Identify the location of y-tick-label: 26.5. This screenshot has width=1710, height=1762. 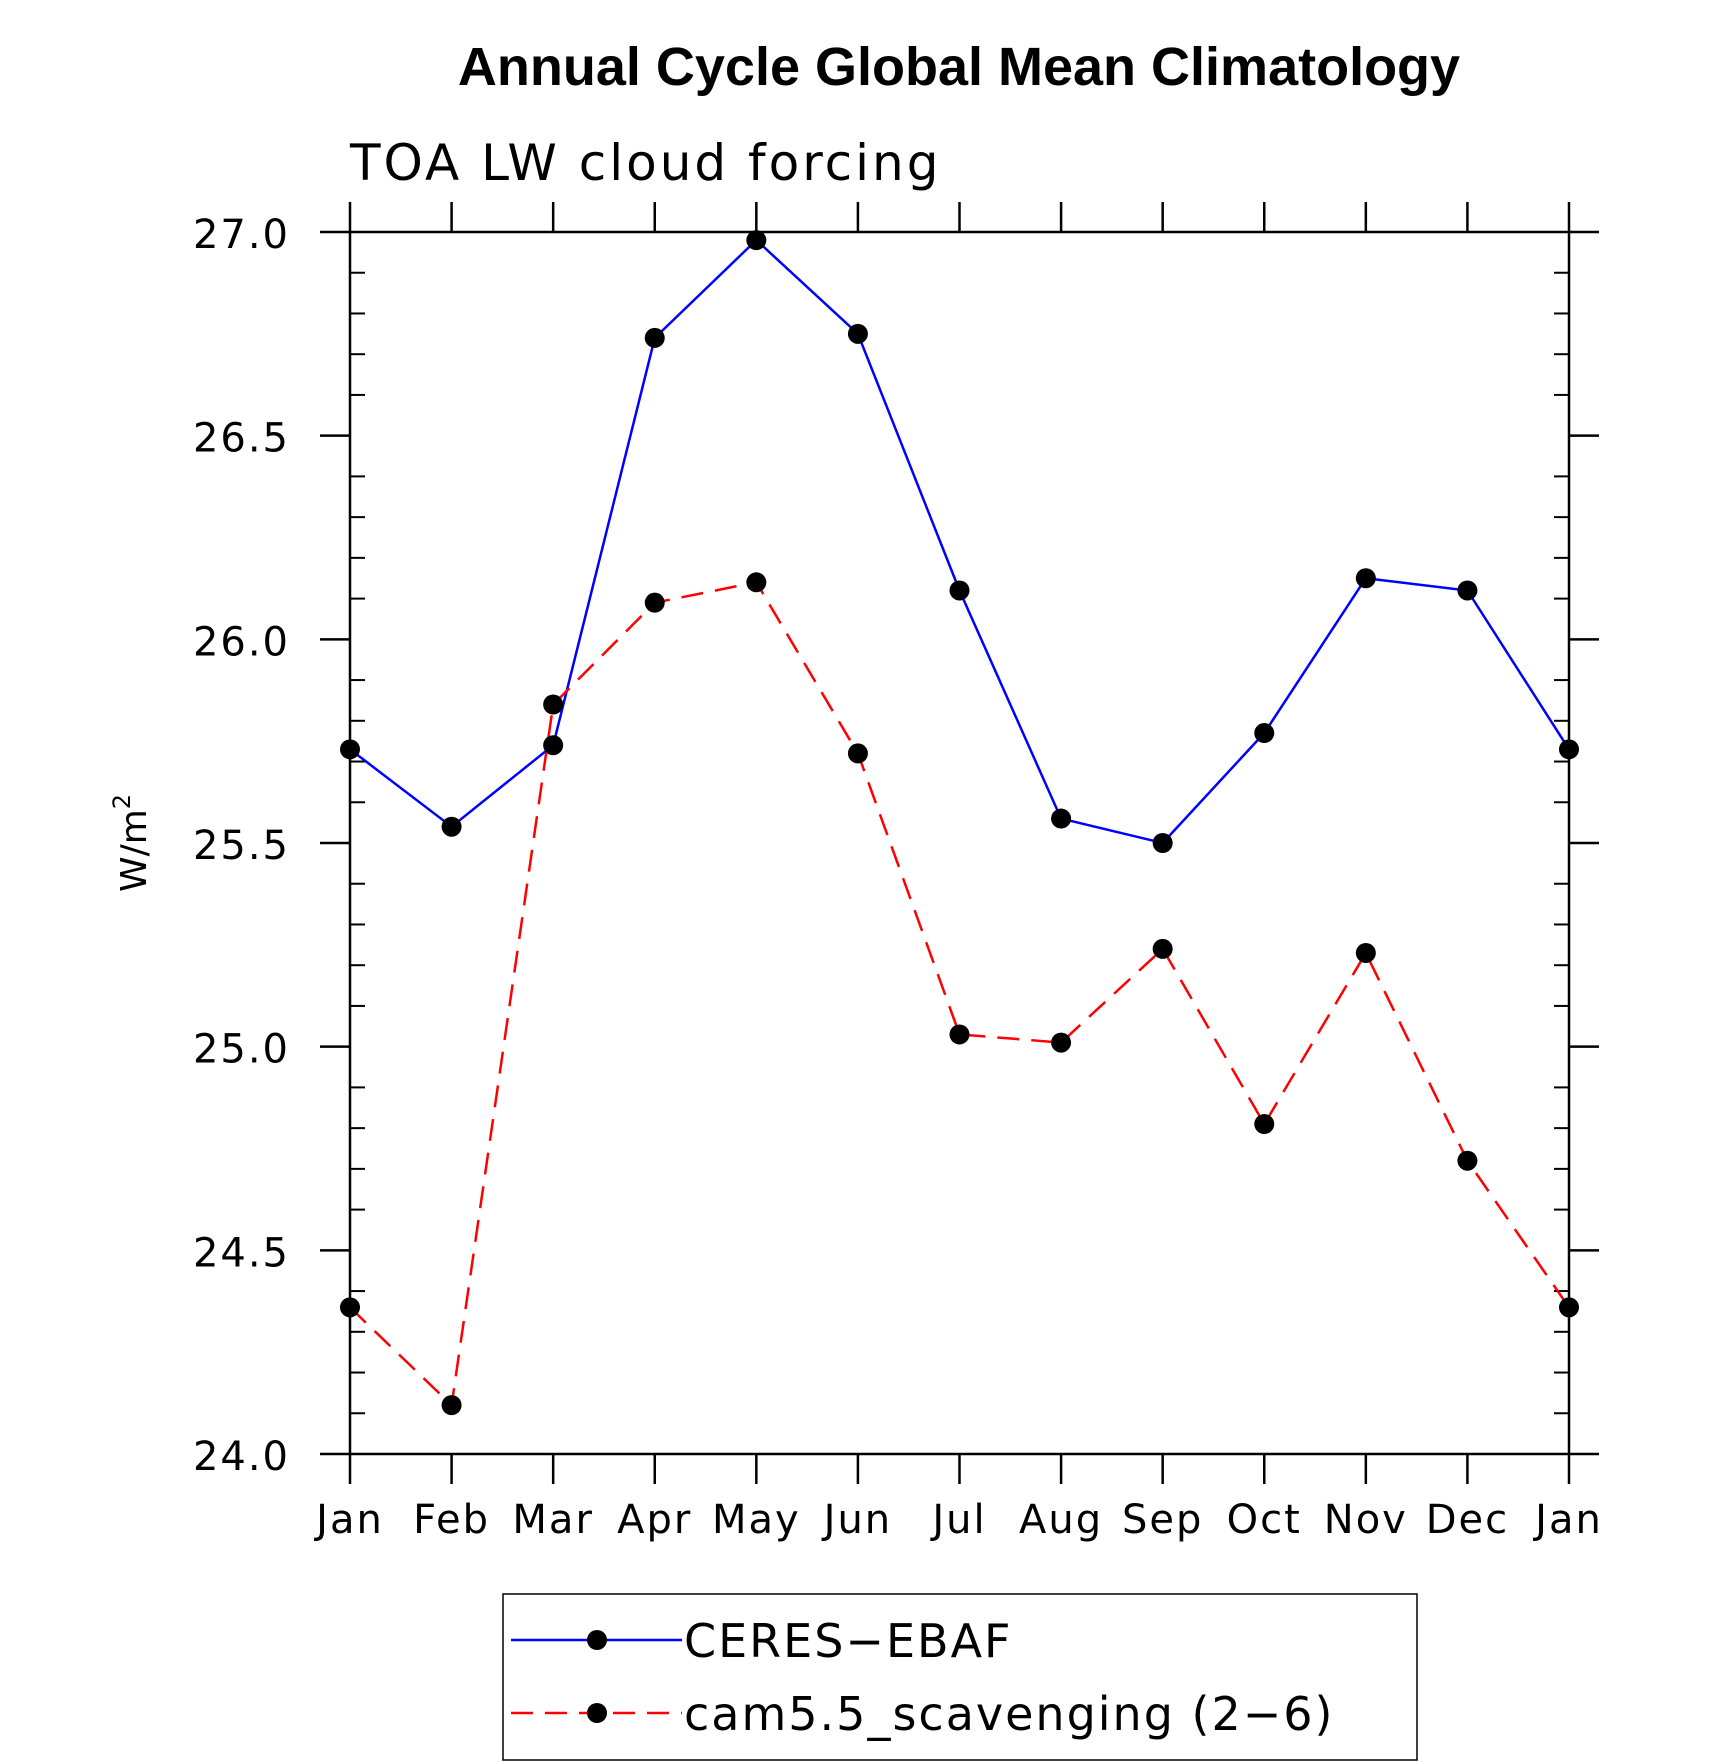
(241, 439).